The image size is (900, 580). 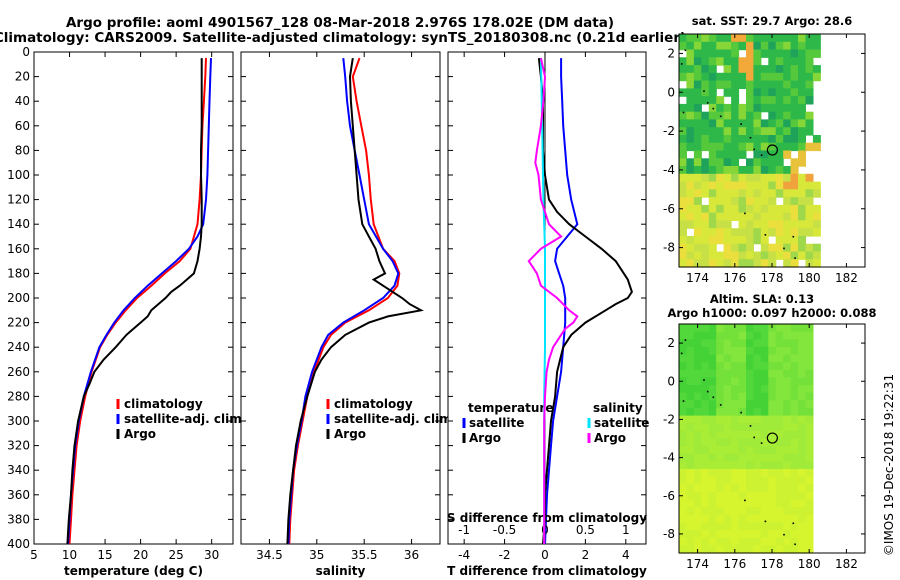 I want to click on sst_map-island, so click(x=750, y=137).